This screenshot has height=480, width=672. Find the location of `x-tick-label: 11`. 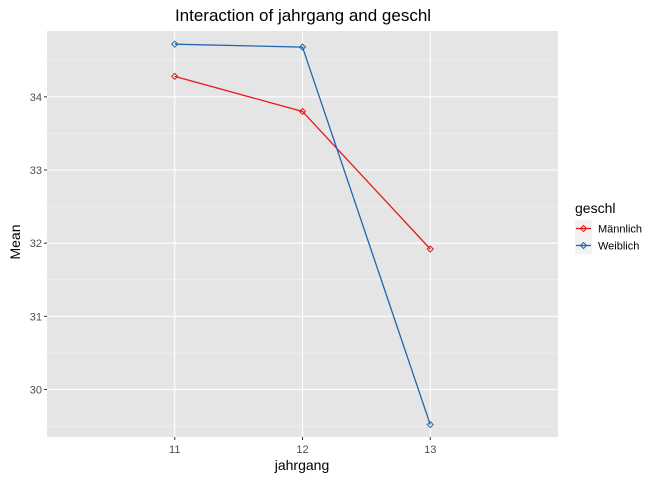

x-tick-label: 11 is located at coordinates (174, 450).